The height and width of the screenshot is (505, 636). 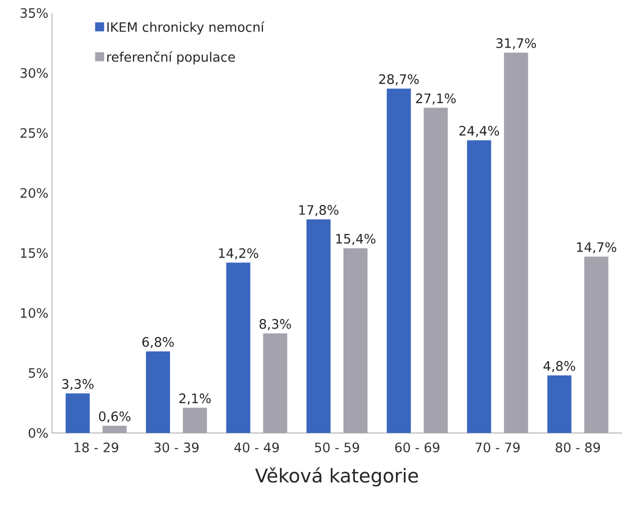 What do you see at coordinates (34, 253) in the screenshot?
I see `y-tick-label: 15%` at bounding box center [34, 253].